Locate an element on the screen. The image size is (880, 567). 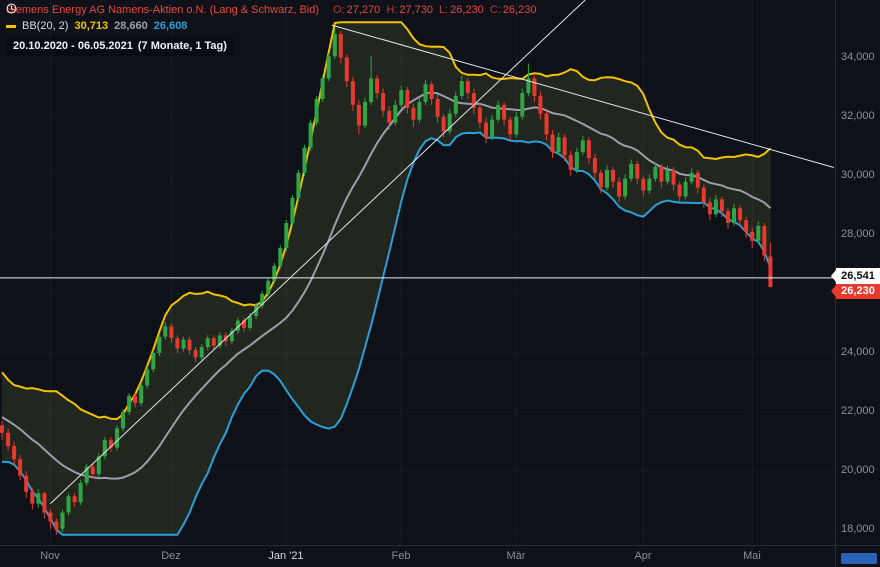
open-label: O: is located at coordinates (339, 10).